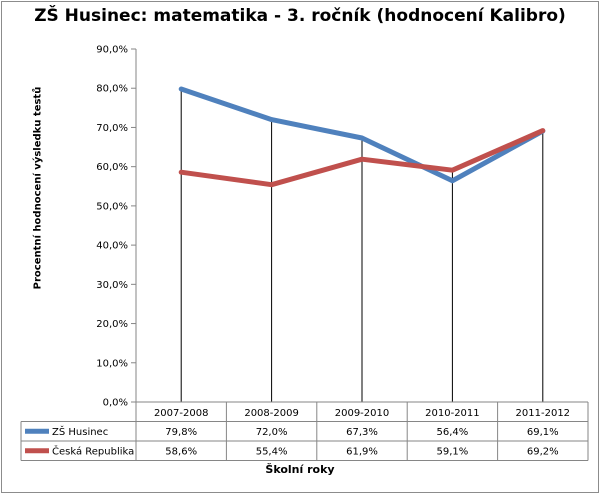 The height and width of the screenshot is (494, 600). Describe the element at coordinates (112, 128) in the screenshot. I see `y-tick-label: 70,0%` at that location.